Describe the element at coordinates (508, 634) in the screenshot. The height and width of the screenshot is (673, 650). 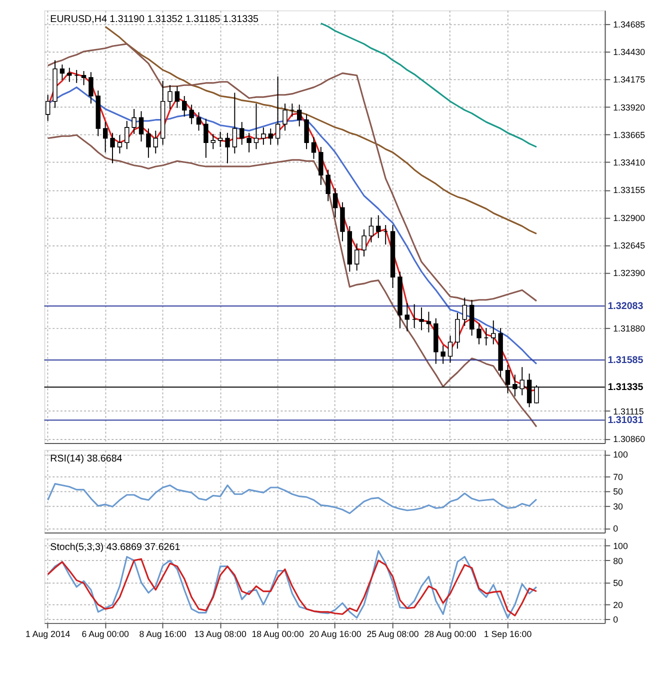
I see `x-tick-label: 1 Sep 16:00` at that location.